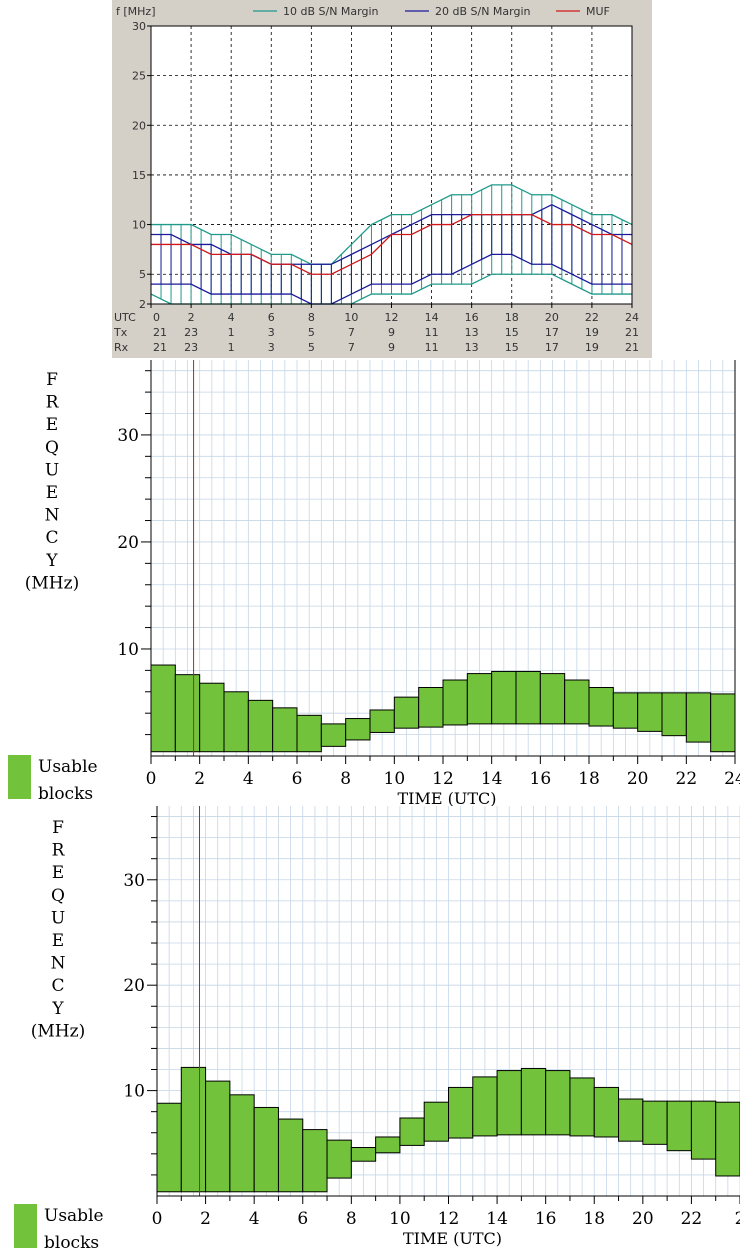 The image size is (740, 1260). What do you see at coordinates (142, 304) in the screenshot?
I see `y-tick-label: 2` at bounding box center [142, 304].